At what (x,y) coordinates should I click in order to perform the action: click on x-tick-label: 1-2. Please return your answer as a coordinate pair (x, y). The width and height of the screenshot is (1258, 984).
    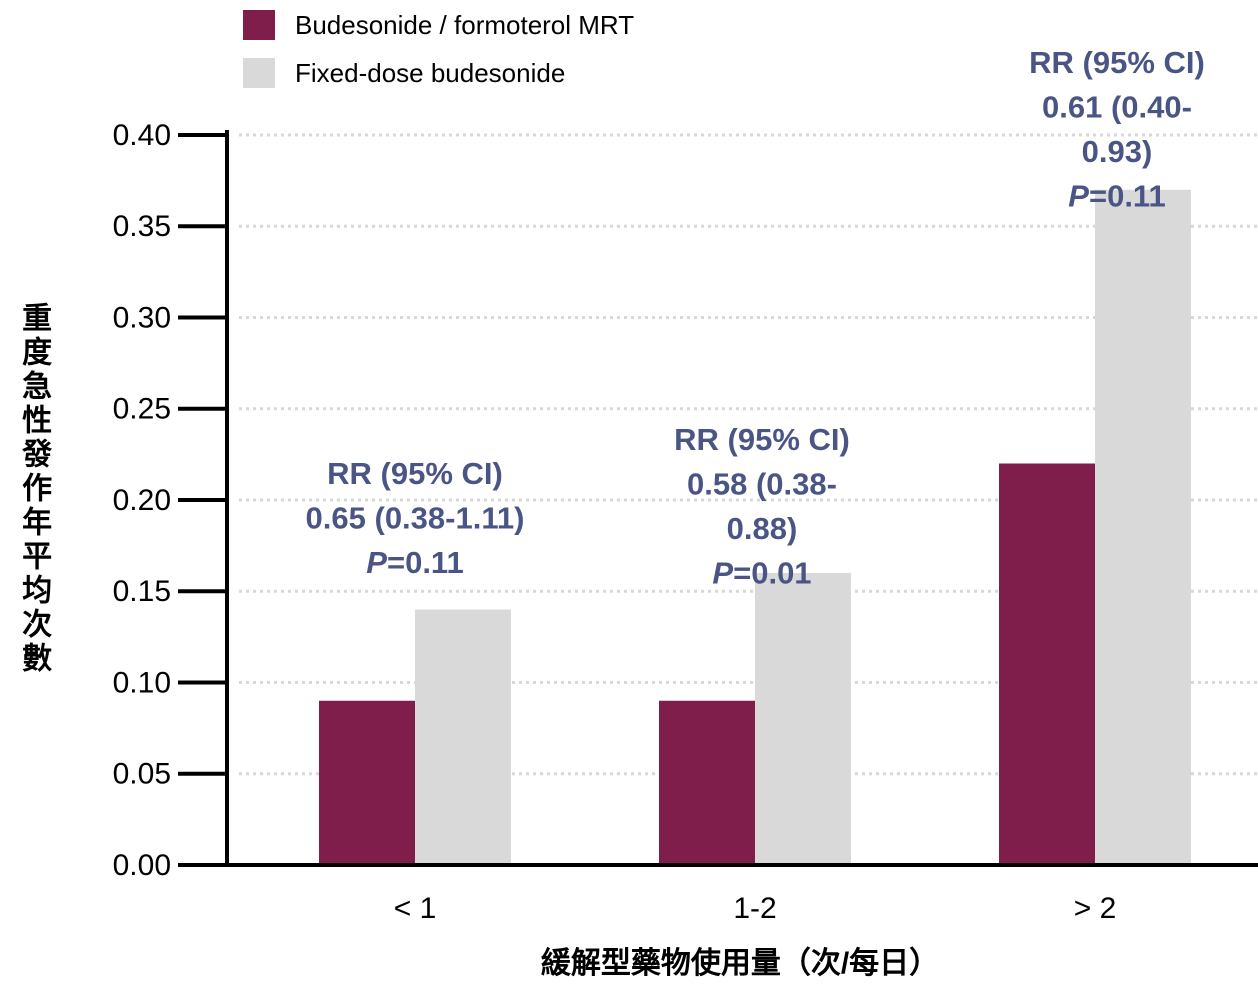
    Looking at the image, I should click on (754, 908).